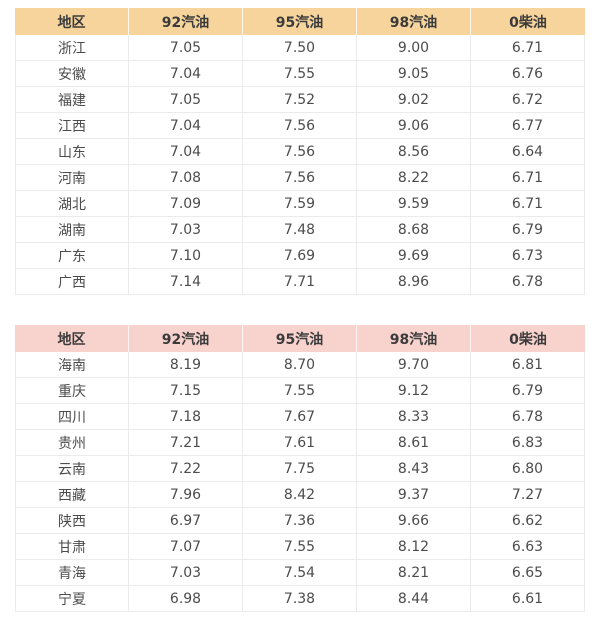 The width and height of the screenshot is (600, 642). Describe the element at coordinates (72, 521) in the screenshot. I see `region-cell: 陕西` at that location.